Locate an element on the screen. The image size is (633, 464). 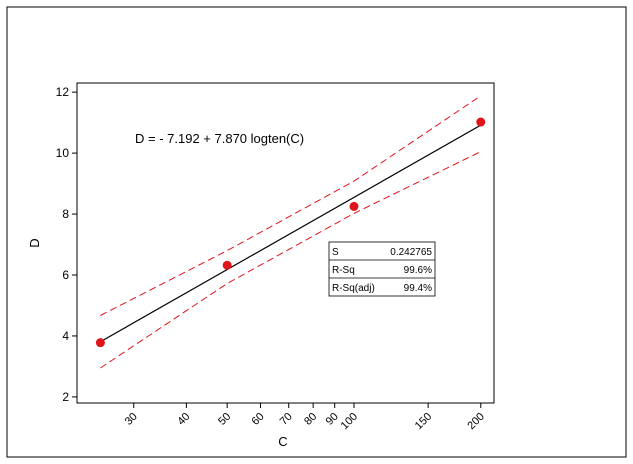
stats-table-label: S is located at coordinates (335, 252).